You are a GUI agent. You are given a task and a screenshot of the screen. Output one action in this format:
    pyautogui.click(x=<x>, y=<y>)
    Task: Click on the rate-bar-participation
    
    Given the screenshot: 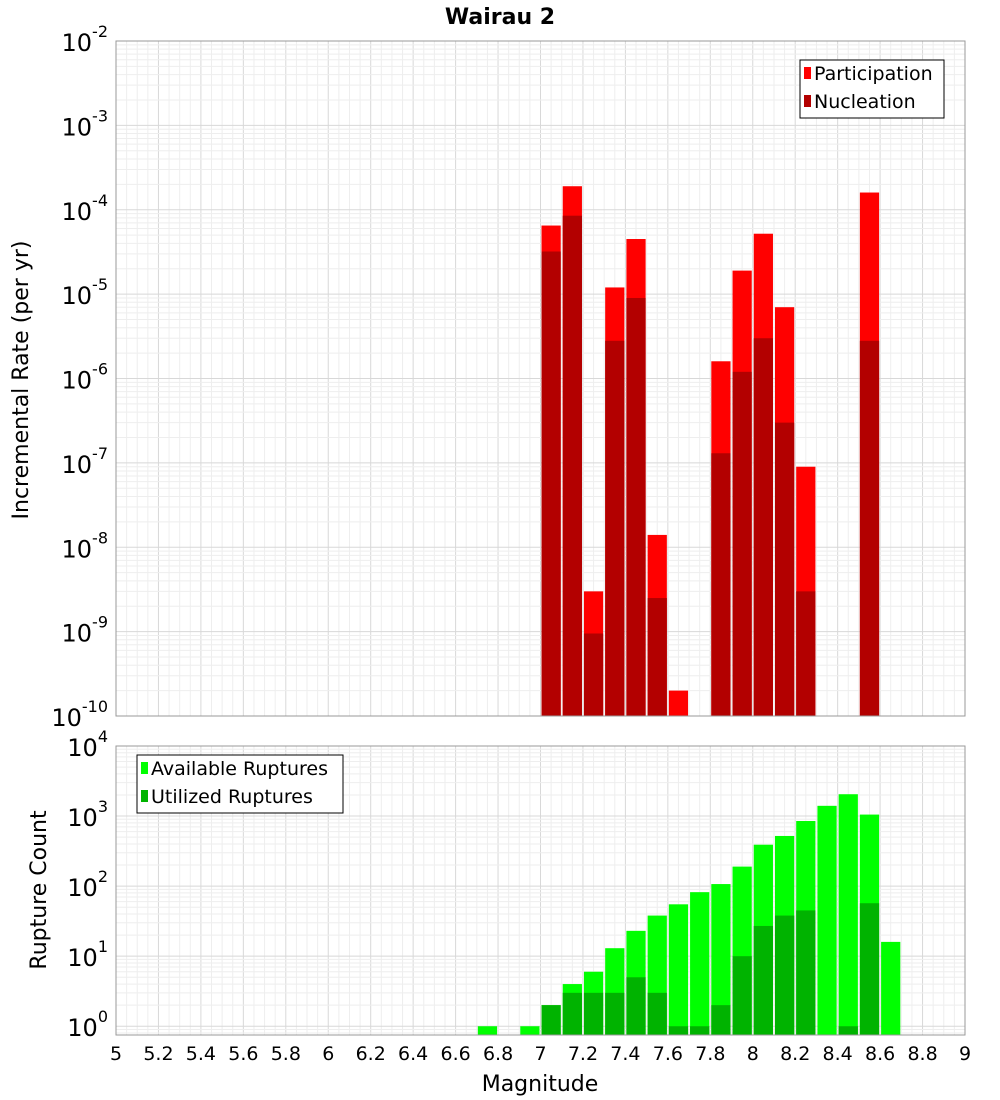 What is the action you would take?
    pyautogui.click(x=678, y=703)
    